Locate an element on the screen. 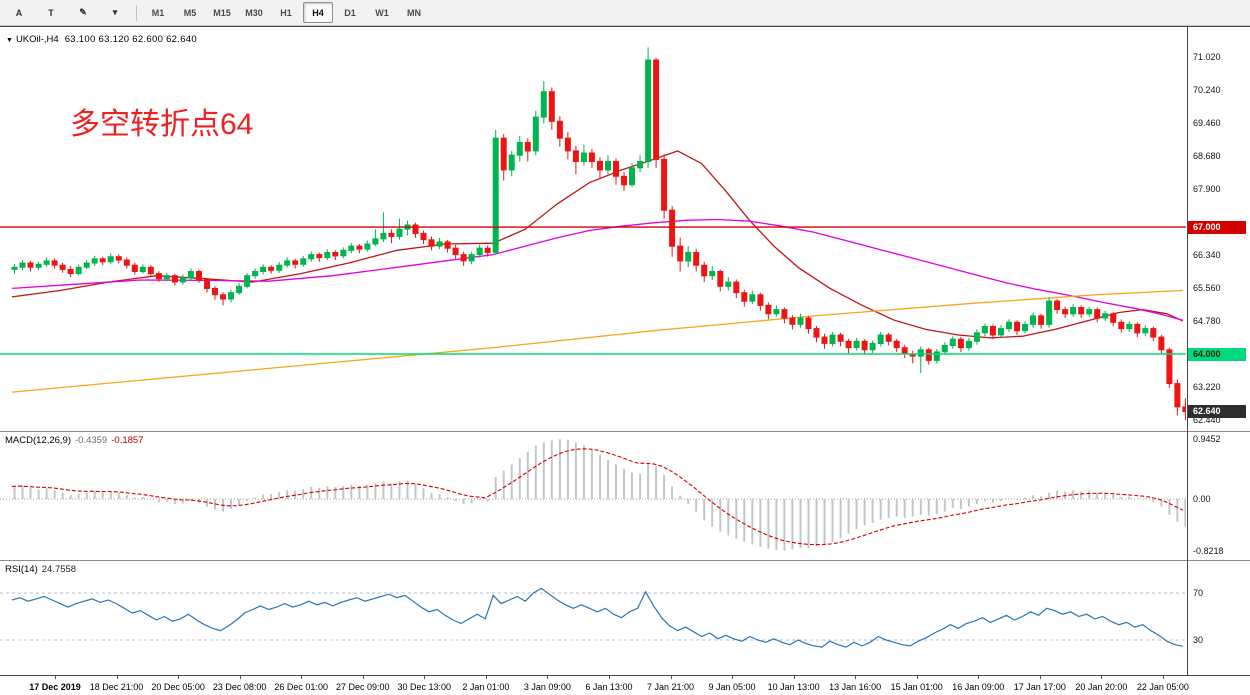 This screenshot has width=1250, height=695. time-axis-label: 3 Jan 09:00 is located at coordinates (547, 687).